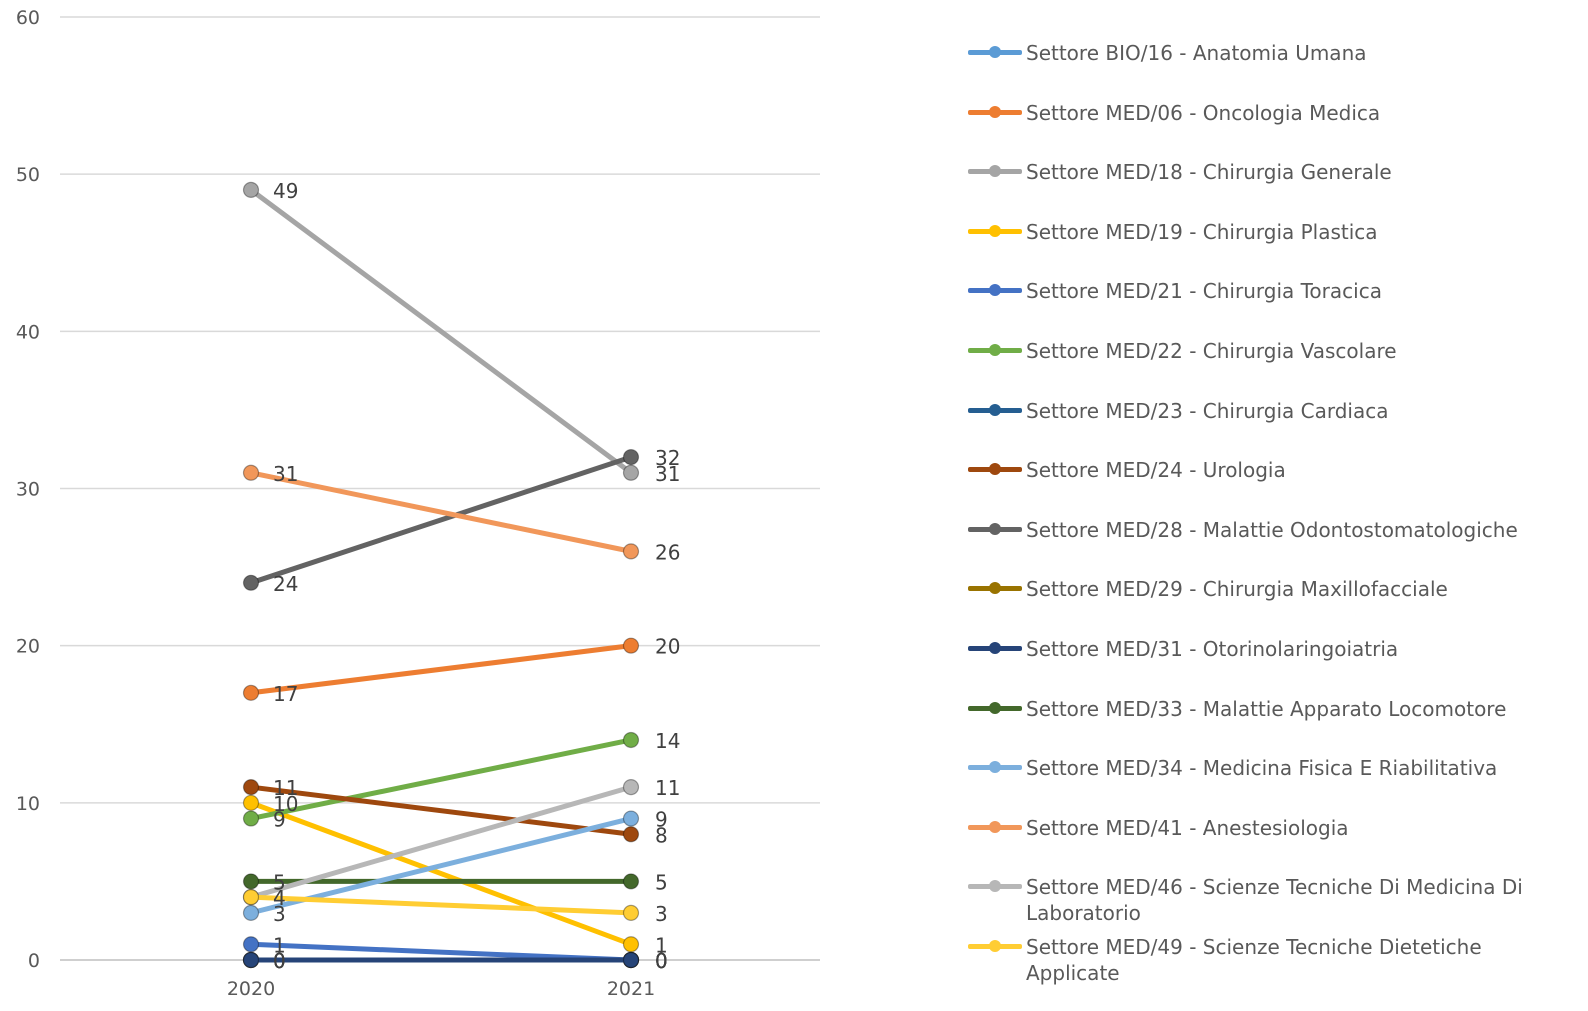 The image size is (1588, 1011). What do you see at coordinates (28, 647) in the screenshot?
I see `y-tick-label: 20` at bounding box center [28, 647].